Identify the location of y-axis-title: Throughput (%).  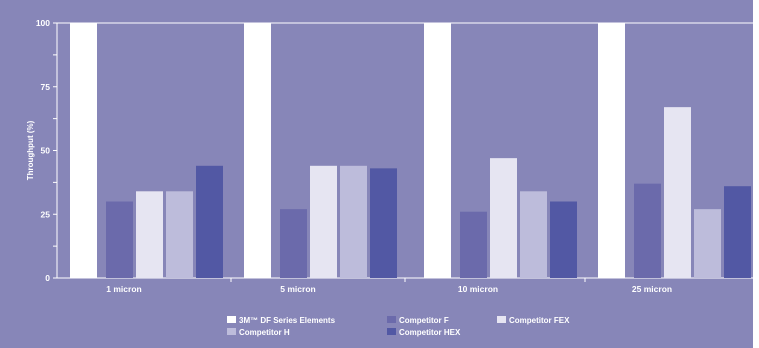
(30, 150).